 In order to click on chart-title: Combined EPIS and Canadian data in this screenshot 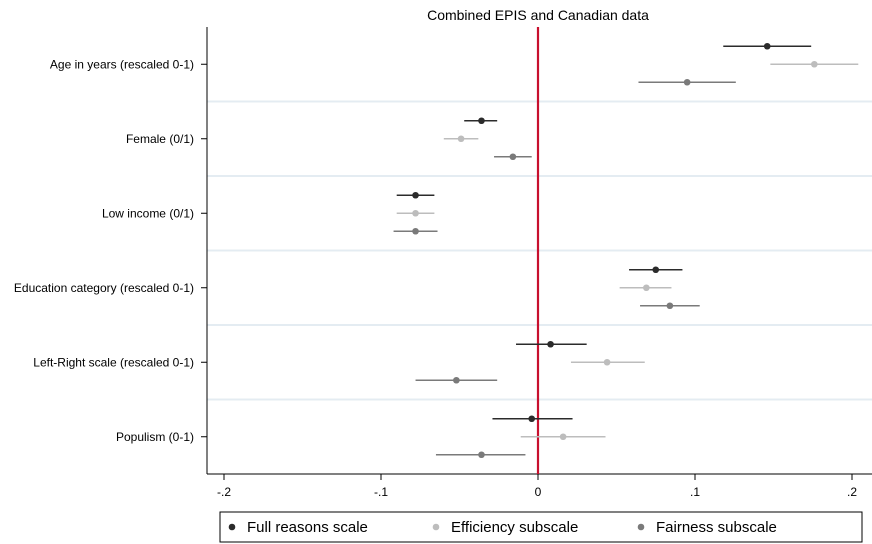, I will do `click(538, 15)`.